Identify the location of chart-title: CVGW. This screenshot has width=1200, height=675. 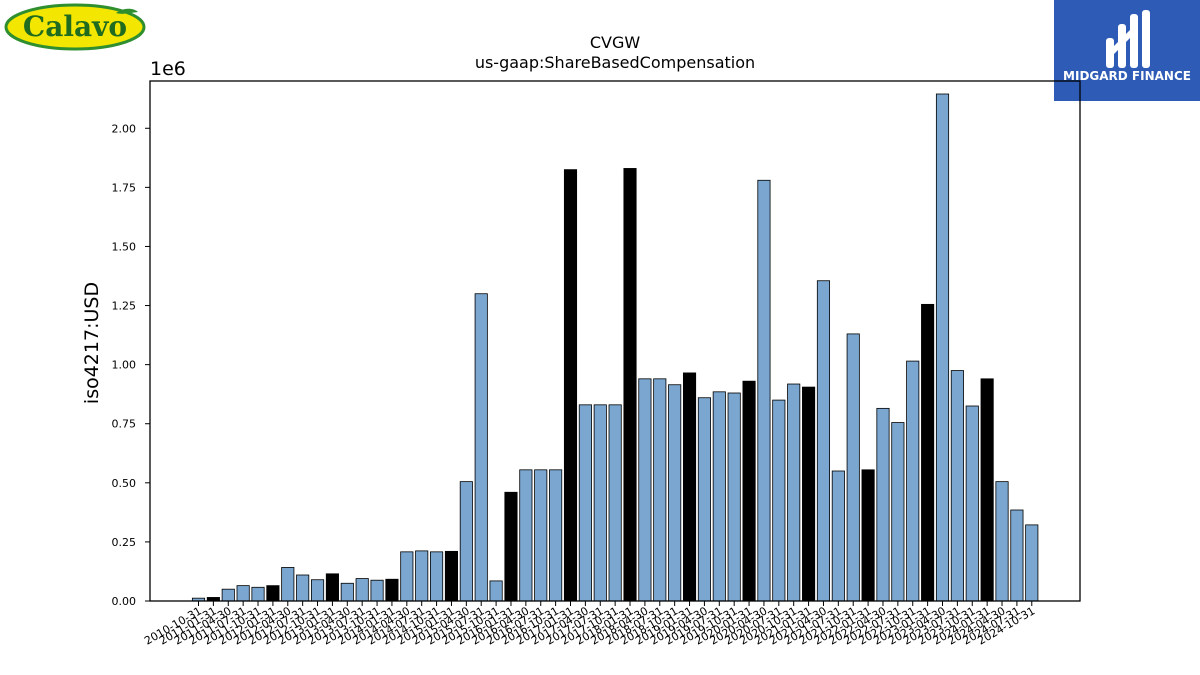
(615, 42).